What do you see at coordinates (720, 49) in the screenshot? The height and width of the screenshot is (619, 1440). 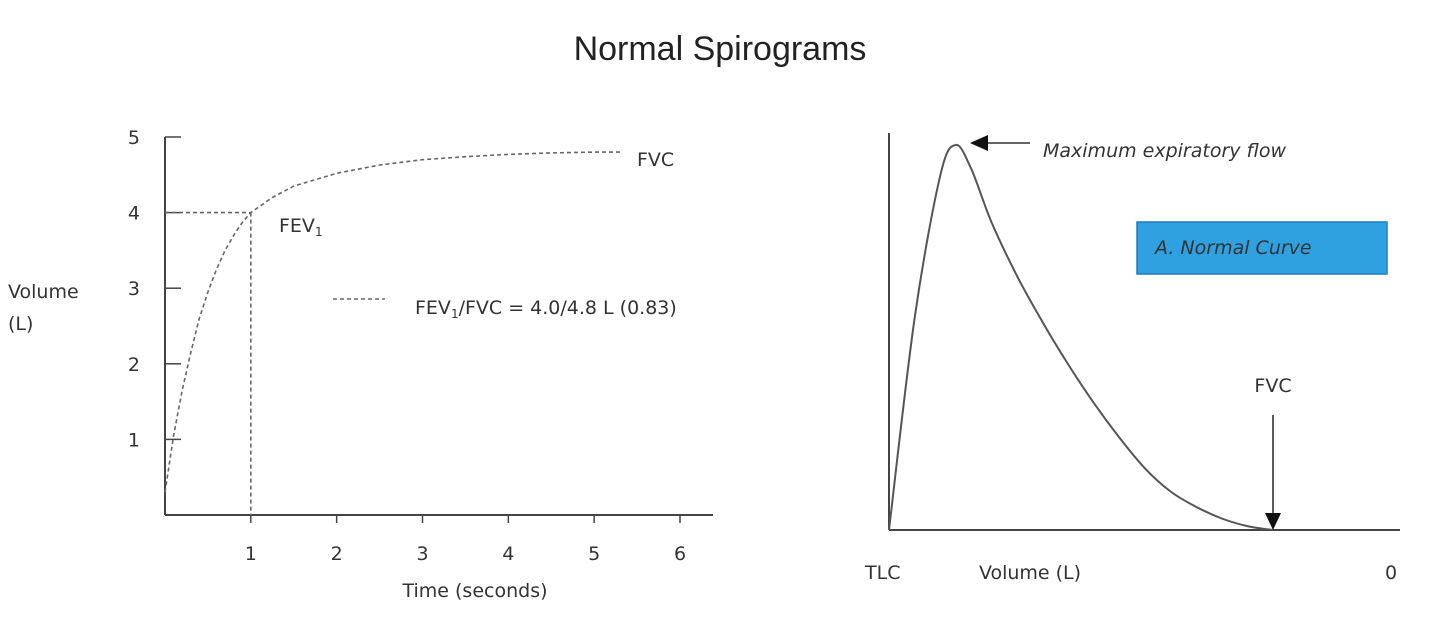 I see `page-title: Normal Spirograms` at bounding box center [720, 49].